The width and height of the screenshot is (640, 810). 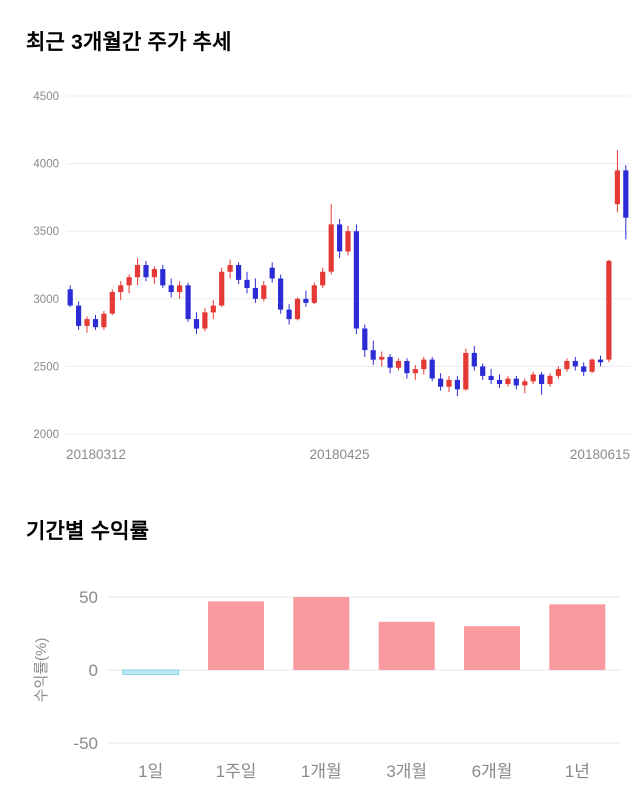 What do you see at coordinates (321, 771) in the screenshot?
I see `returns-x-tick-label: 1개월` at bounding box center [321, 771].